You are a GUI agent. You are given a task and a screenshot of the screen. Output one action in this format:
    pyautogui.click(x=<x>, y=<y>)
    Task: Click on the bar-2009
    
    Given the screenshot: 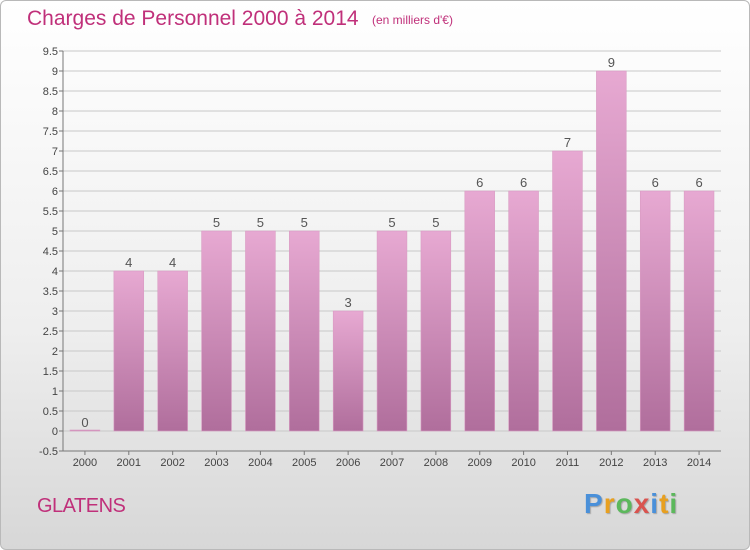 What is the action you would take?
    pyautogui.click(x=479, y=311)
    